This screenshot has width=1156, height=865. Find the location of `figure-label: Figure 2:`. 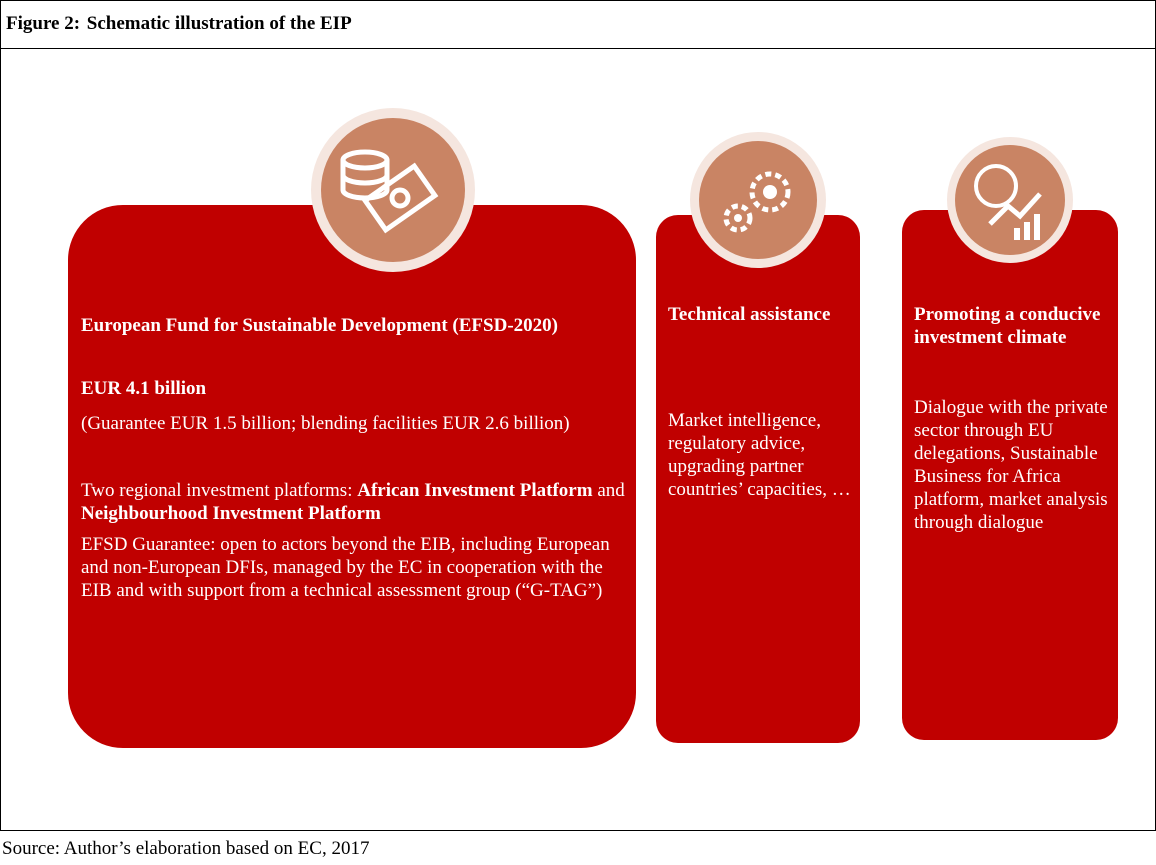

figure-label: Figure 2: is located at coordinates (43, 23).